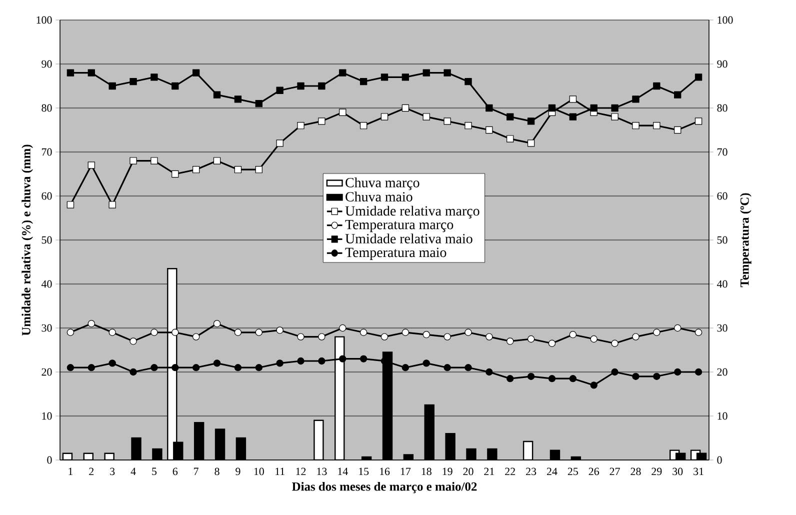 The height and width of the screenshot is (515, 796). What do you see at coordinates (133, 471) in the screenshot?
I see `x-tick-label: 4` at bounding box center [133, 471].